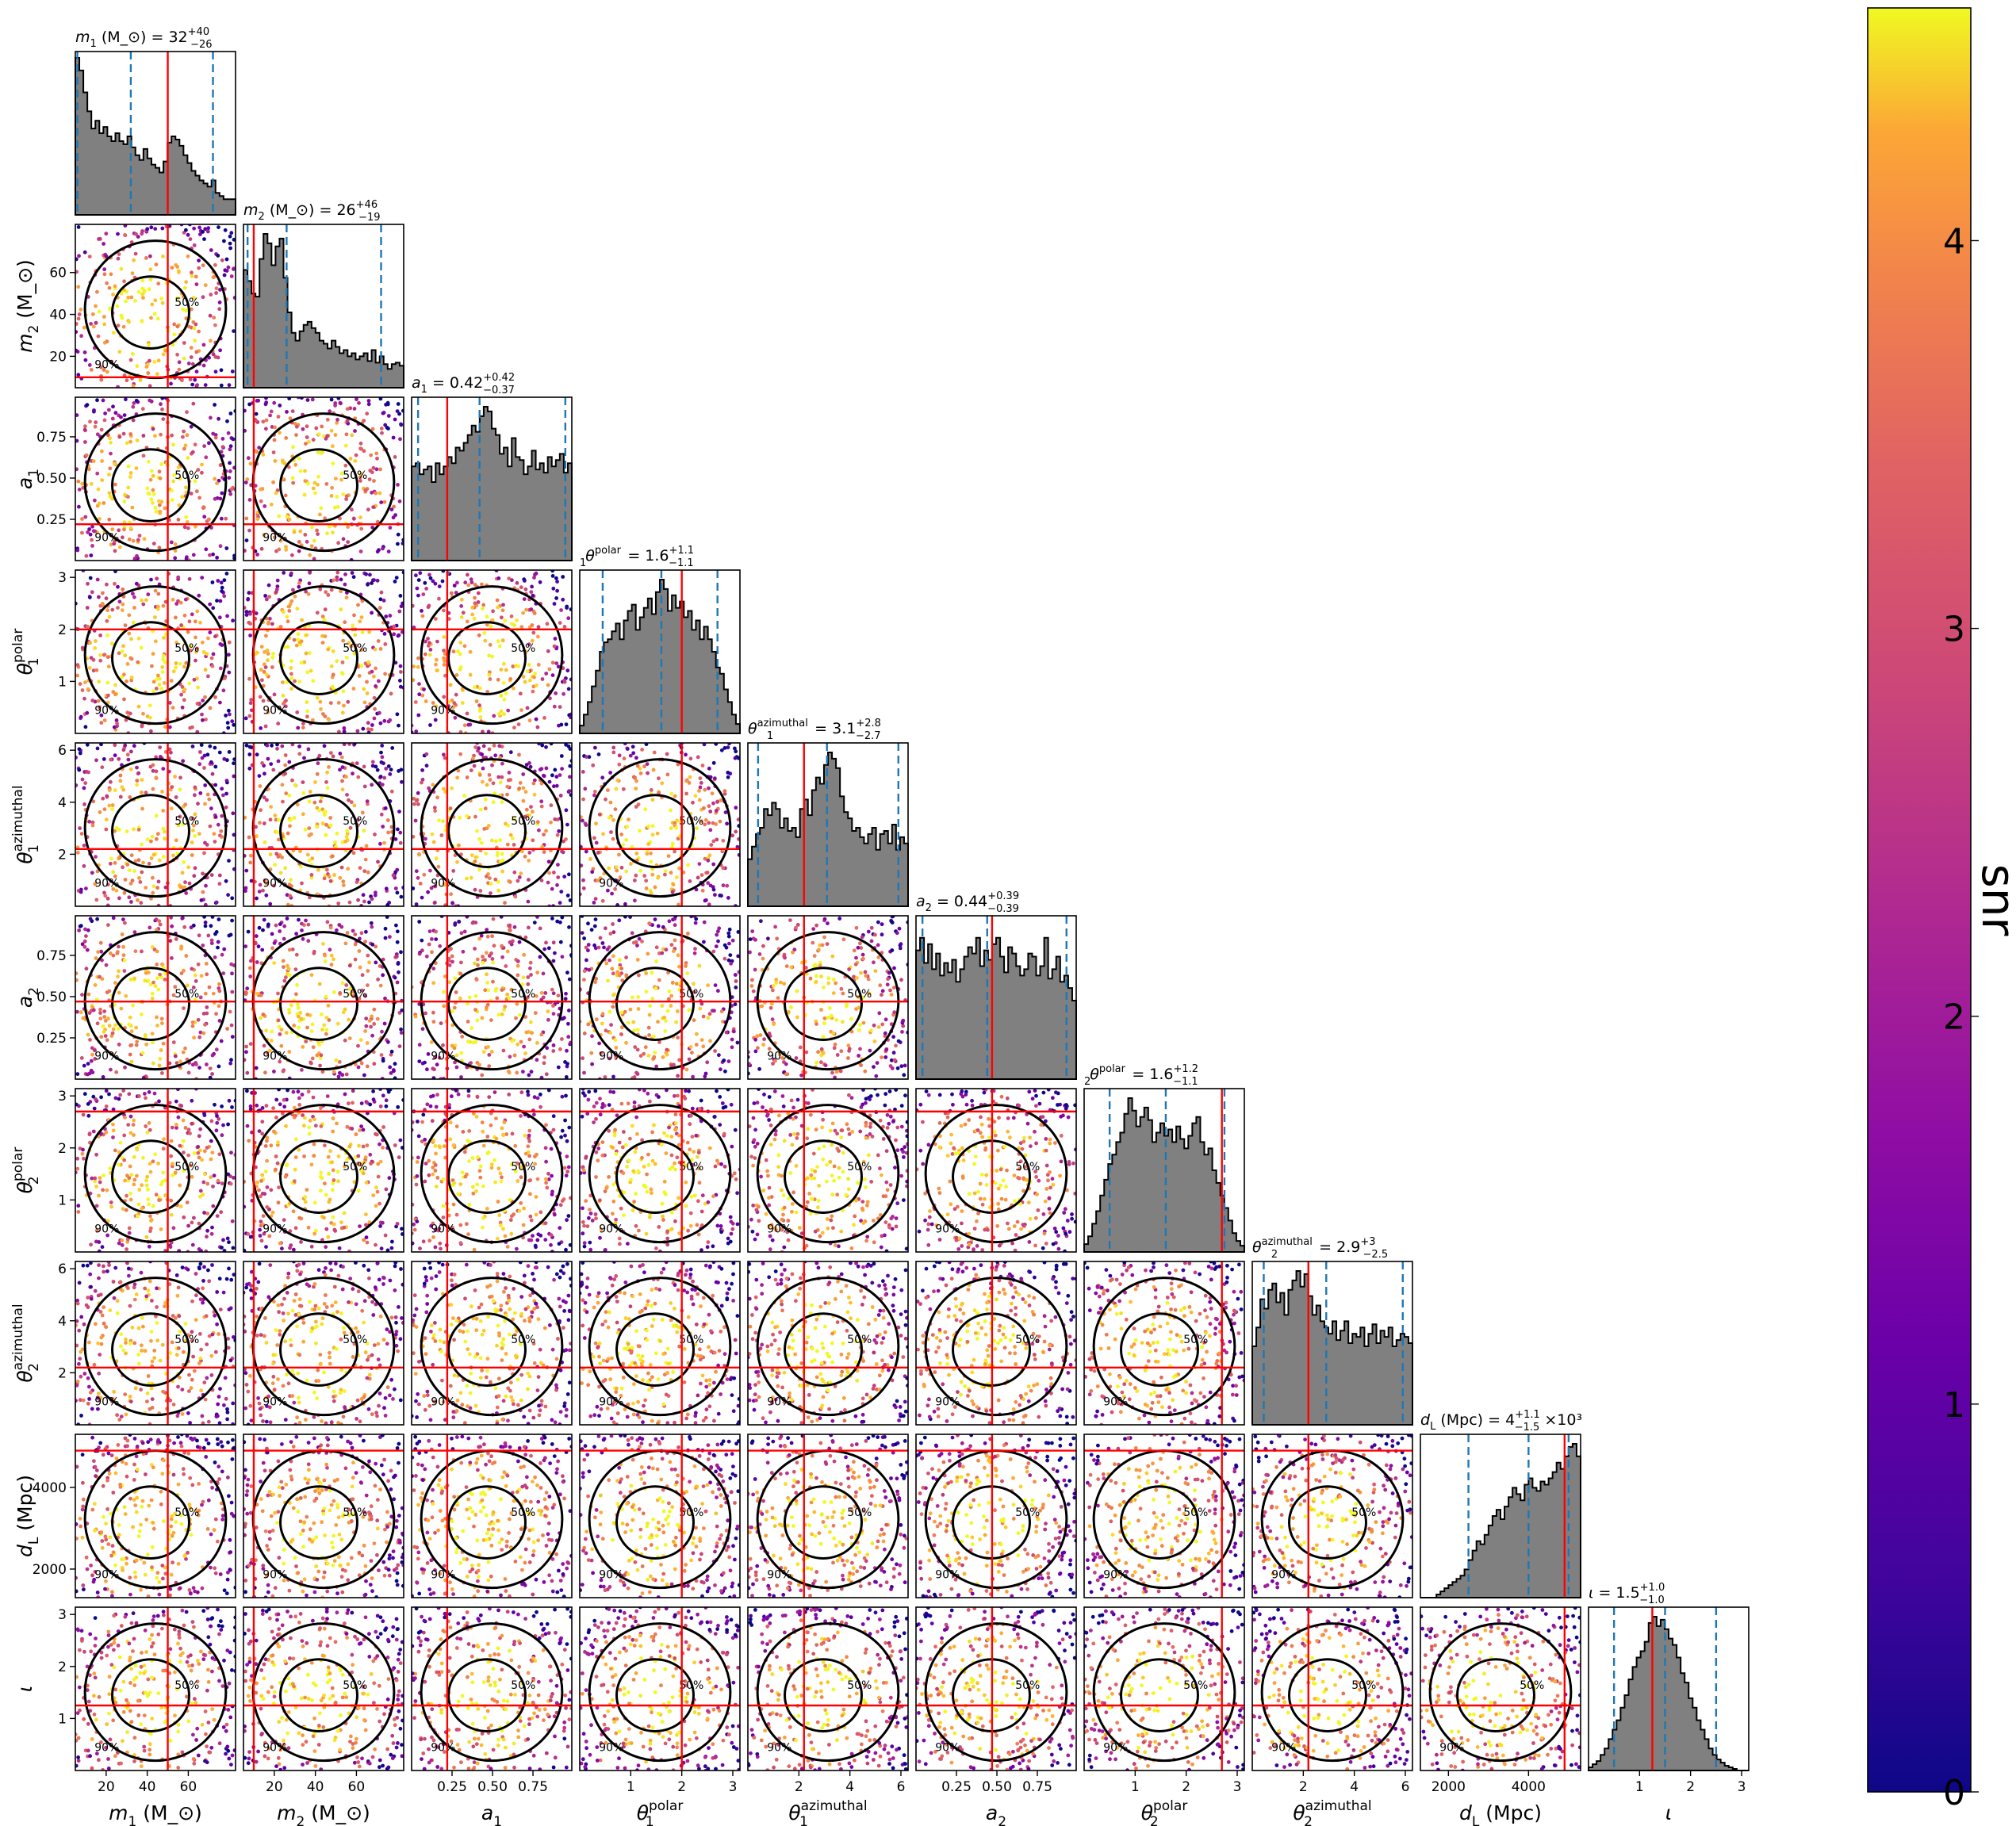 The image size is (2016, 1826). Describe the element at coordinates (155, 306) in the screenshot. I see `scatter-points-m1-m2: 90%50%` at that location.